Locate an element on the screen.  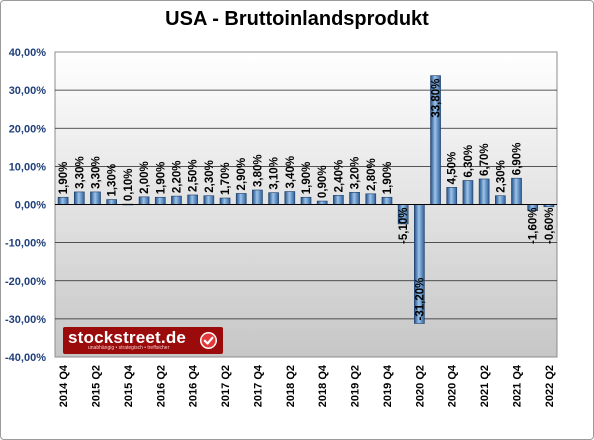
data-label: 2,50% is located at coordinates (194, 175).